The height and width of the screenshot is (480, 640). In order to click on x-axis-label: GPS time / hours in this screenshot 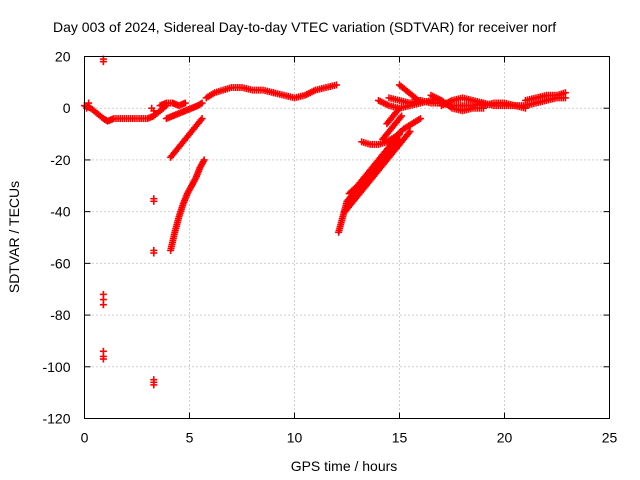, I will do `click(344, 466)`.